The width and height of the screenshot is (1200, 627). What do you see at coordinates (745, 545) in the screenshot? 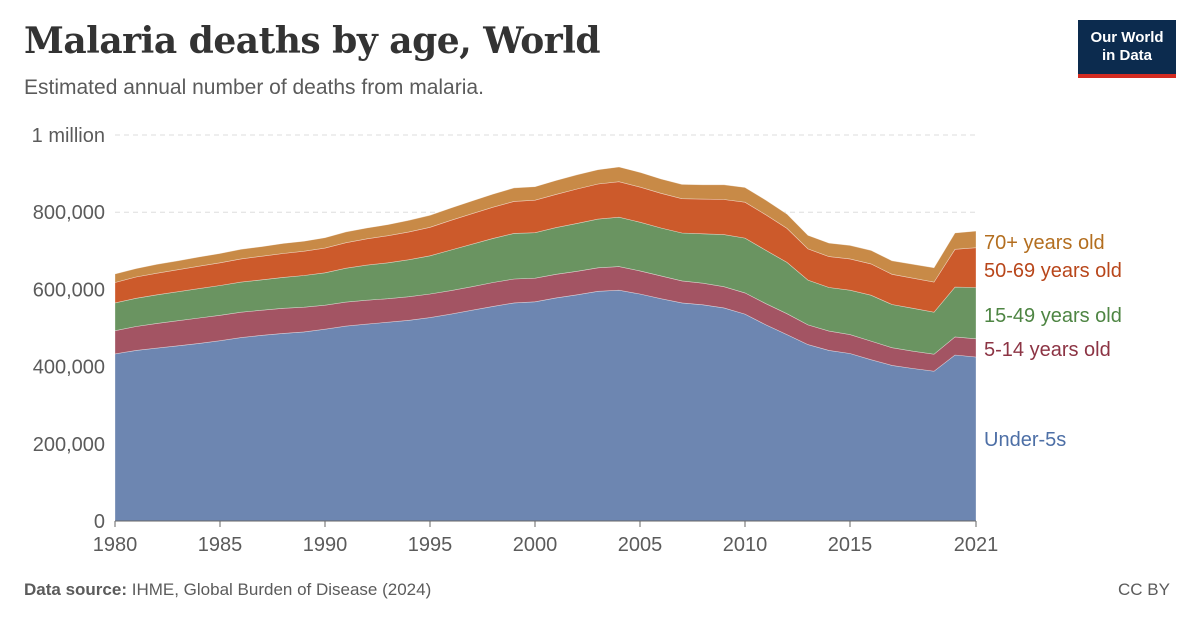
I see `x-tick-label: 2010` at bounding box center [745, 545].